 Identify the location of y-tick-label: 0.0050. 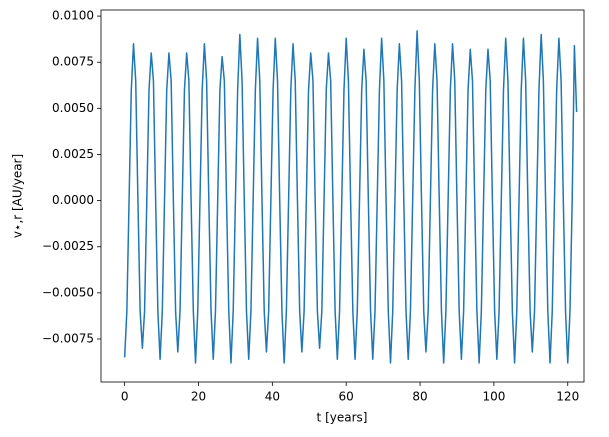
(73, 108).